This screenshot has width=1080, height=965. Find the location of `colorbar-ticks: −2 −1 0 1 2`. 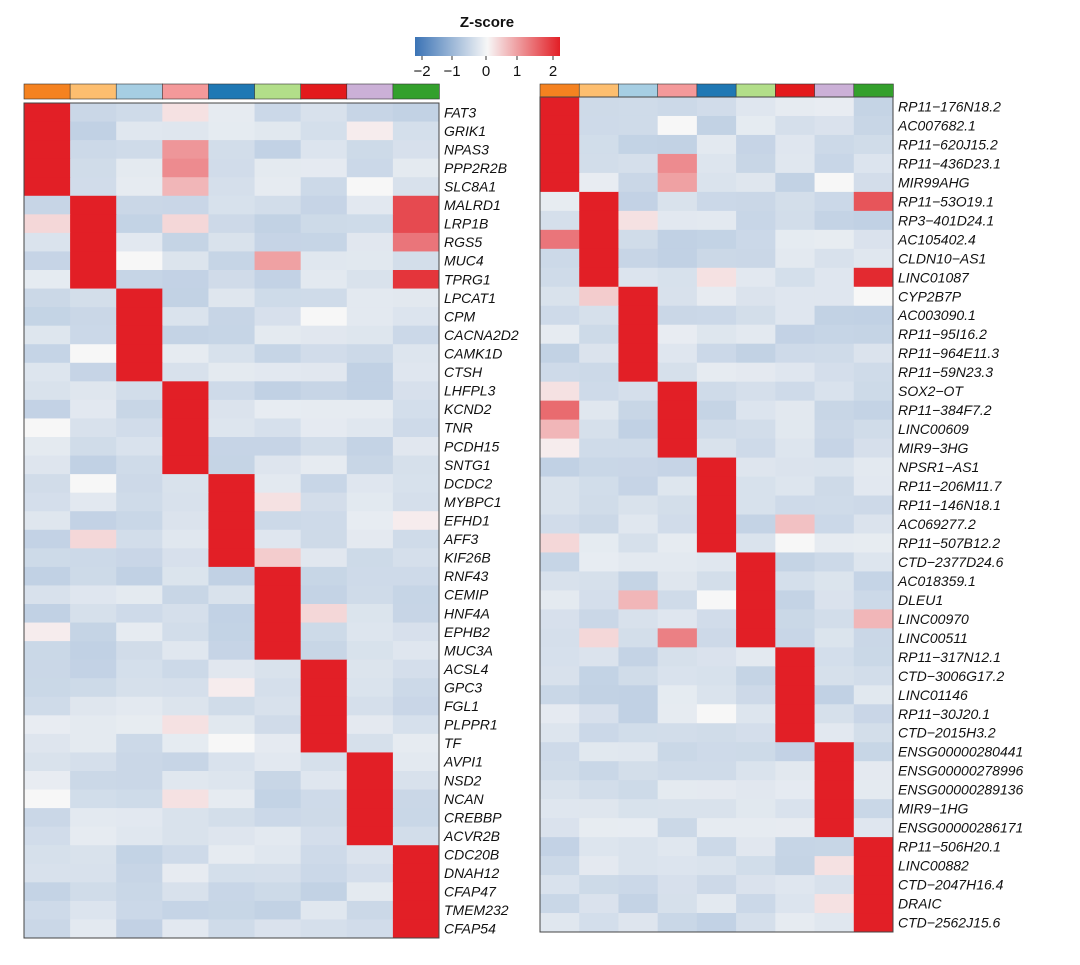

colorbar-ticks: −2 −1 0 1 2 is located at coordinates (485, 68).